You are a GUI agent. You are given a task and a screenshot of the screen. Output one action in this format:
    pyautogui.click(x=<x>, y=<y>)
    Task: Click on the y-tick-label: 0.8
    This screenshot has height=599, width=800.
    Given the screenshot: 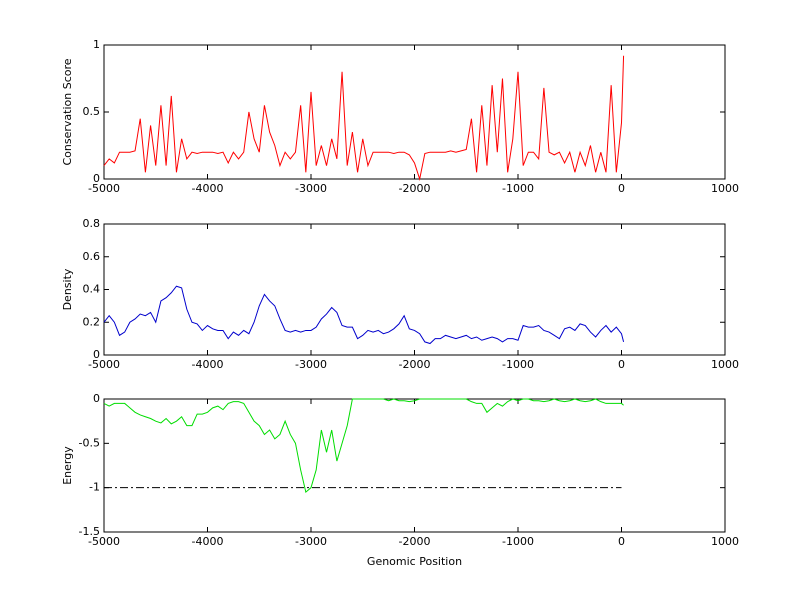 What is the action you would take?
    pyautogui.click(x=92, y=223)
    